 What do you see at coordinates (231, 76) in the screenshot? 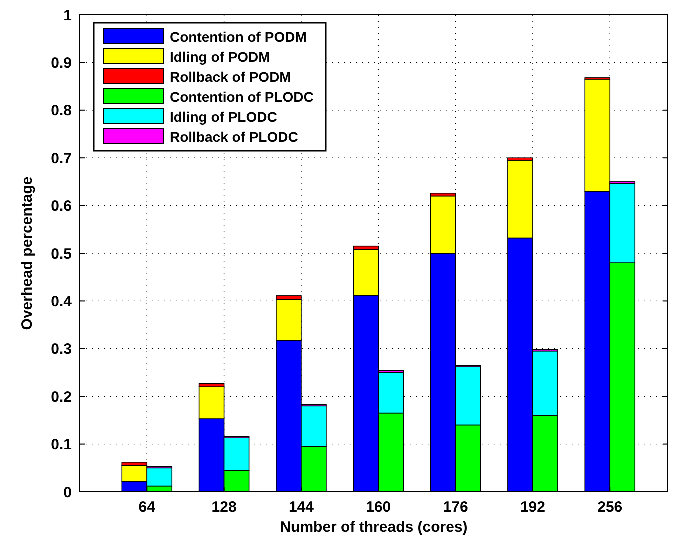
I see `legend-label: Rollback of PODM` at bounding box center [231, 76].